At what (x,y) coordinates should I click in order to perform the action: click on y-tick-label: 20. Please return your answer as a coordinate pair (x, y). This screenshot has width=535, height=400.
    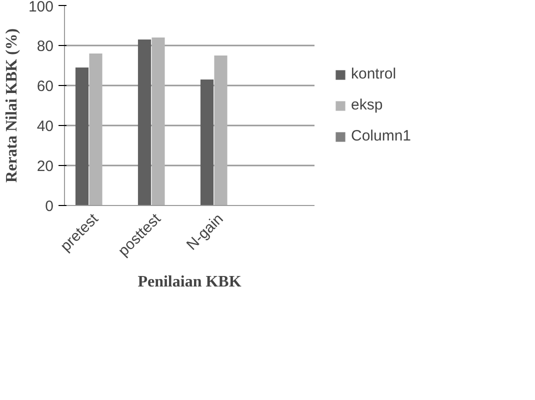
    Looking at the image, I should click on (45, 166).